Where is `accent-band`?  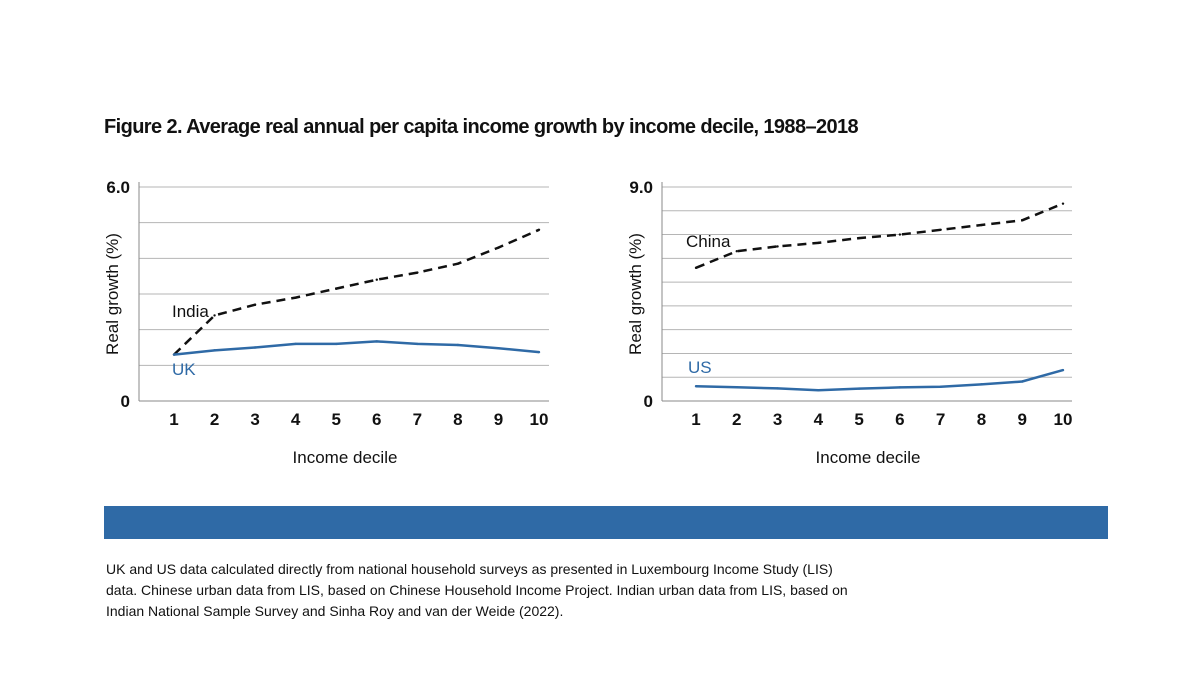
accent-band is located at coordinates (606, 522).